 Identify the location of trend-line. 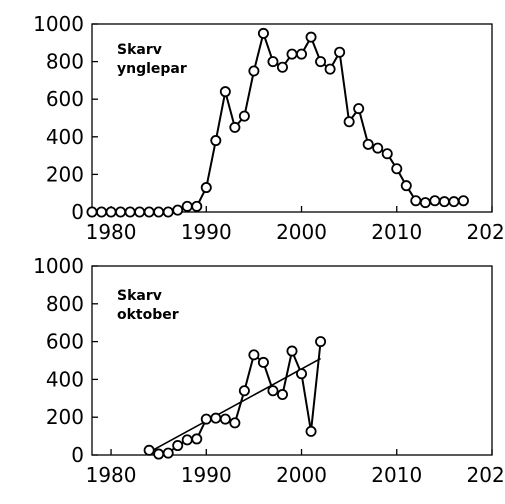
(234, 405).